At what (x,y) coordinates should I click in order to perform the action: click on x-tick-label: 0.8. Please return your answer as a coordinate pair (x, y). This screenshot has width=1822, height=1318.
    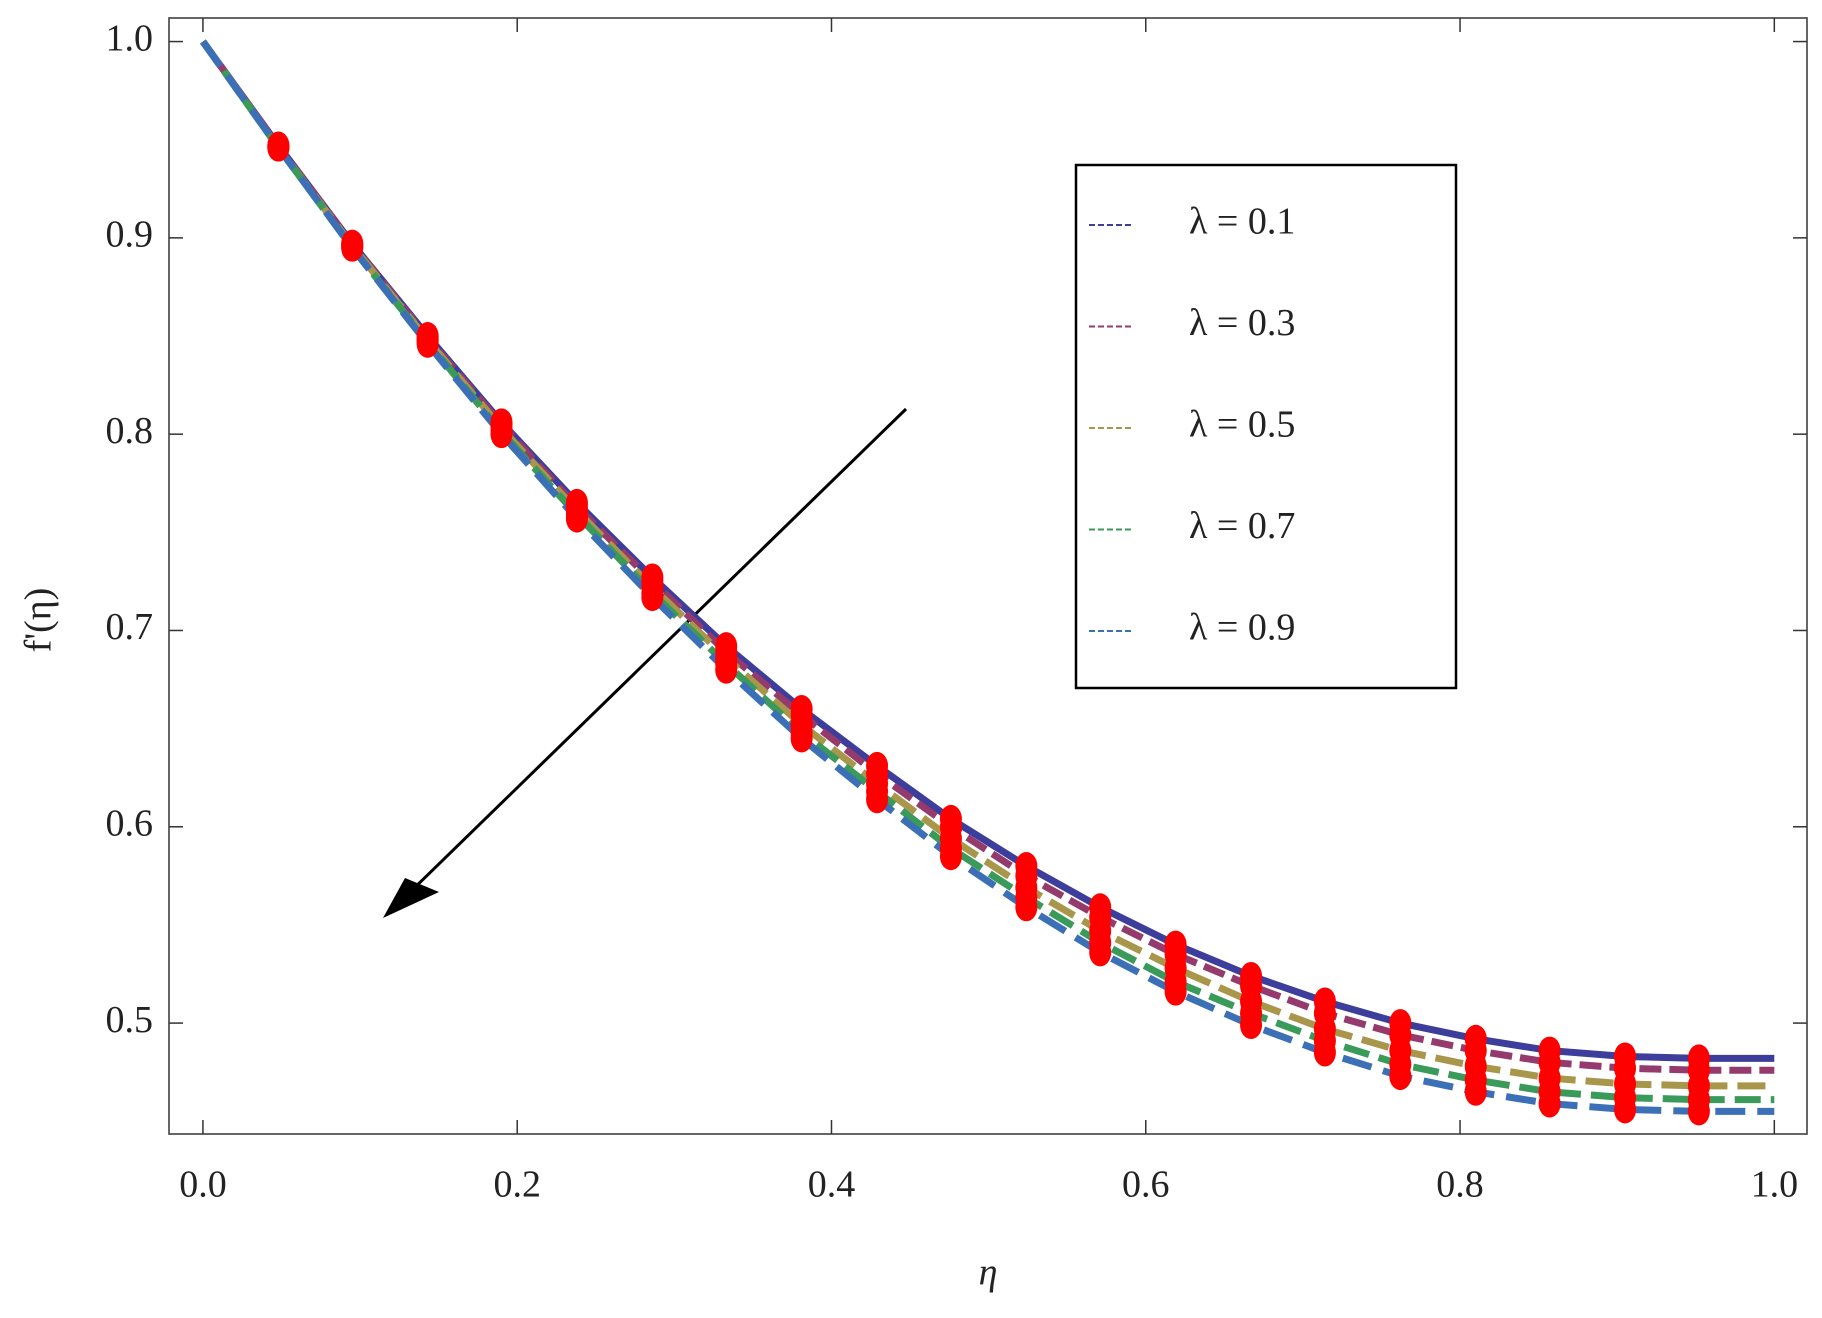
    Looking at the image, I should click on (1460, 1185).